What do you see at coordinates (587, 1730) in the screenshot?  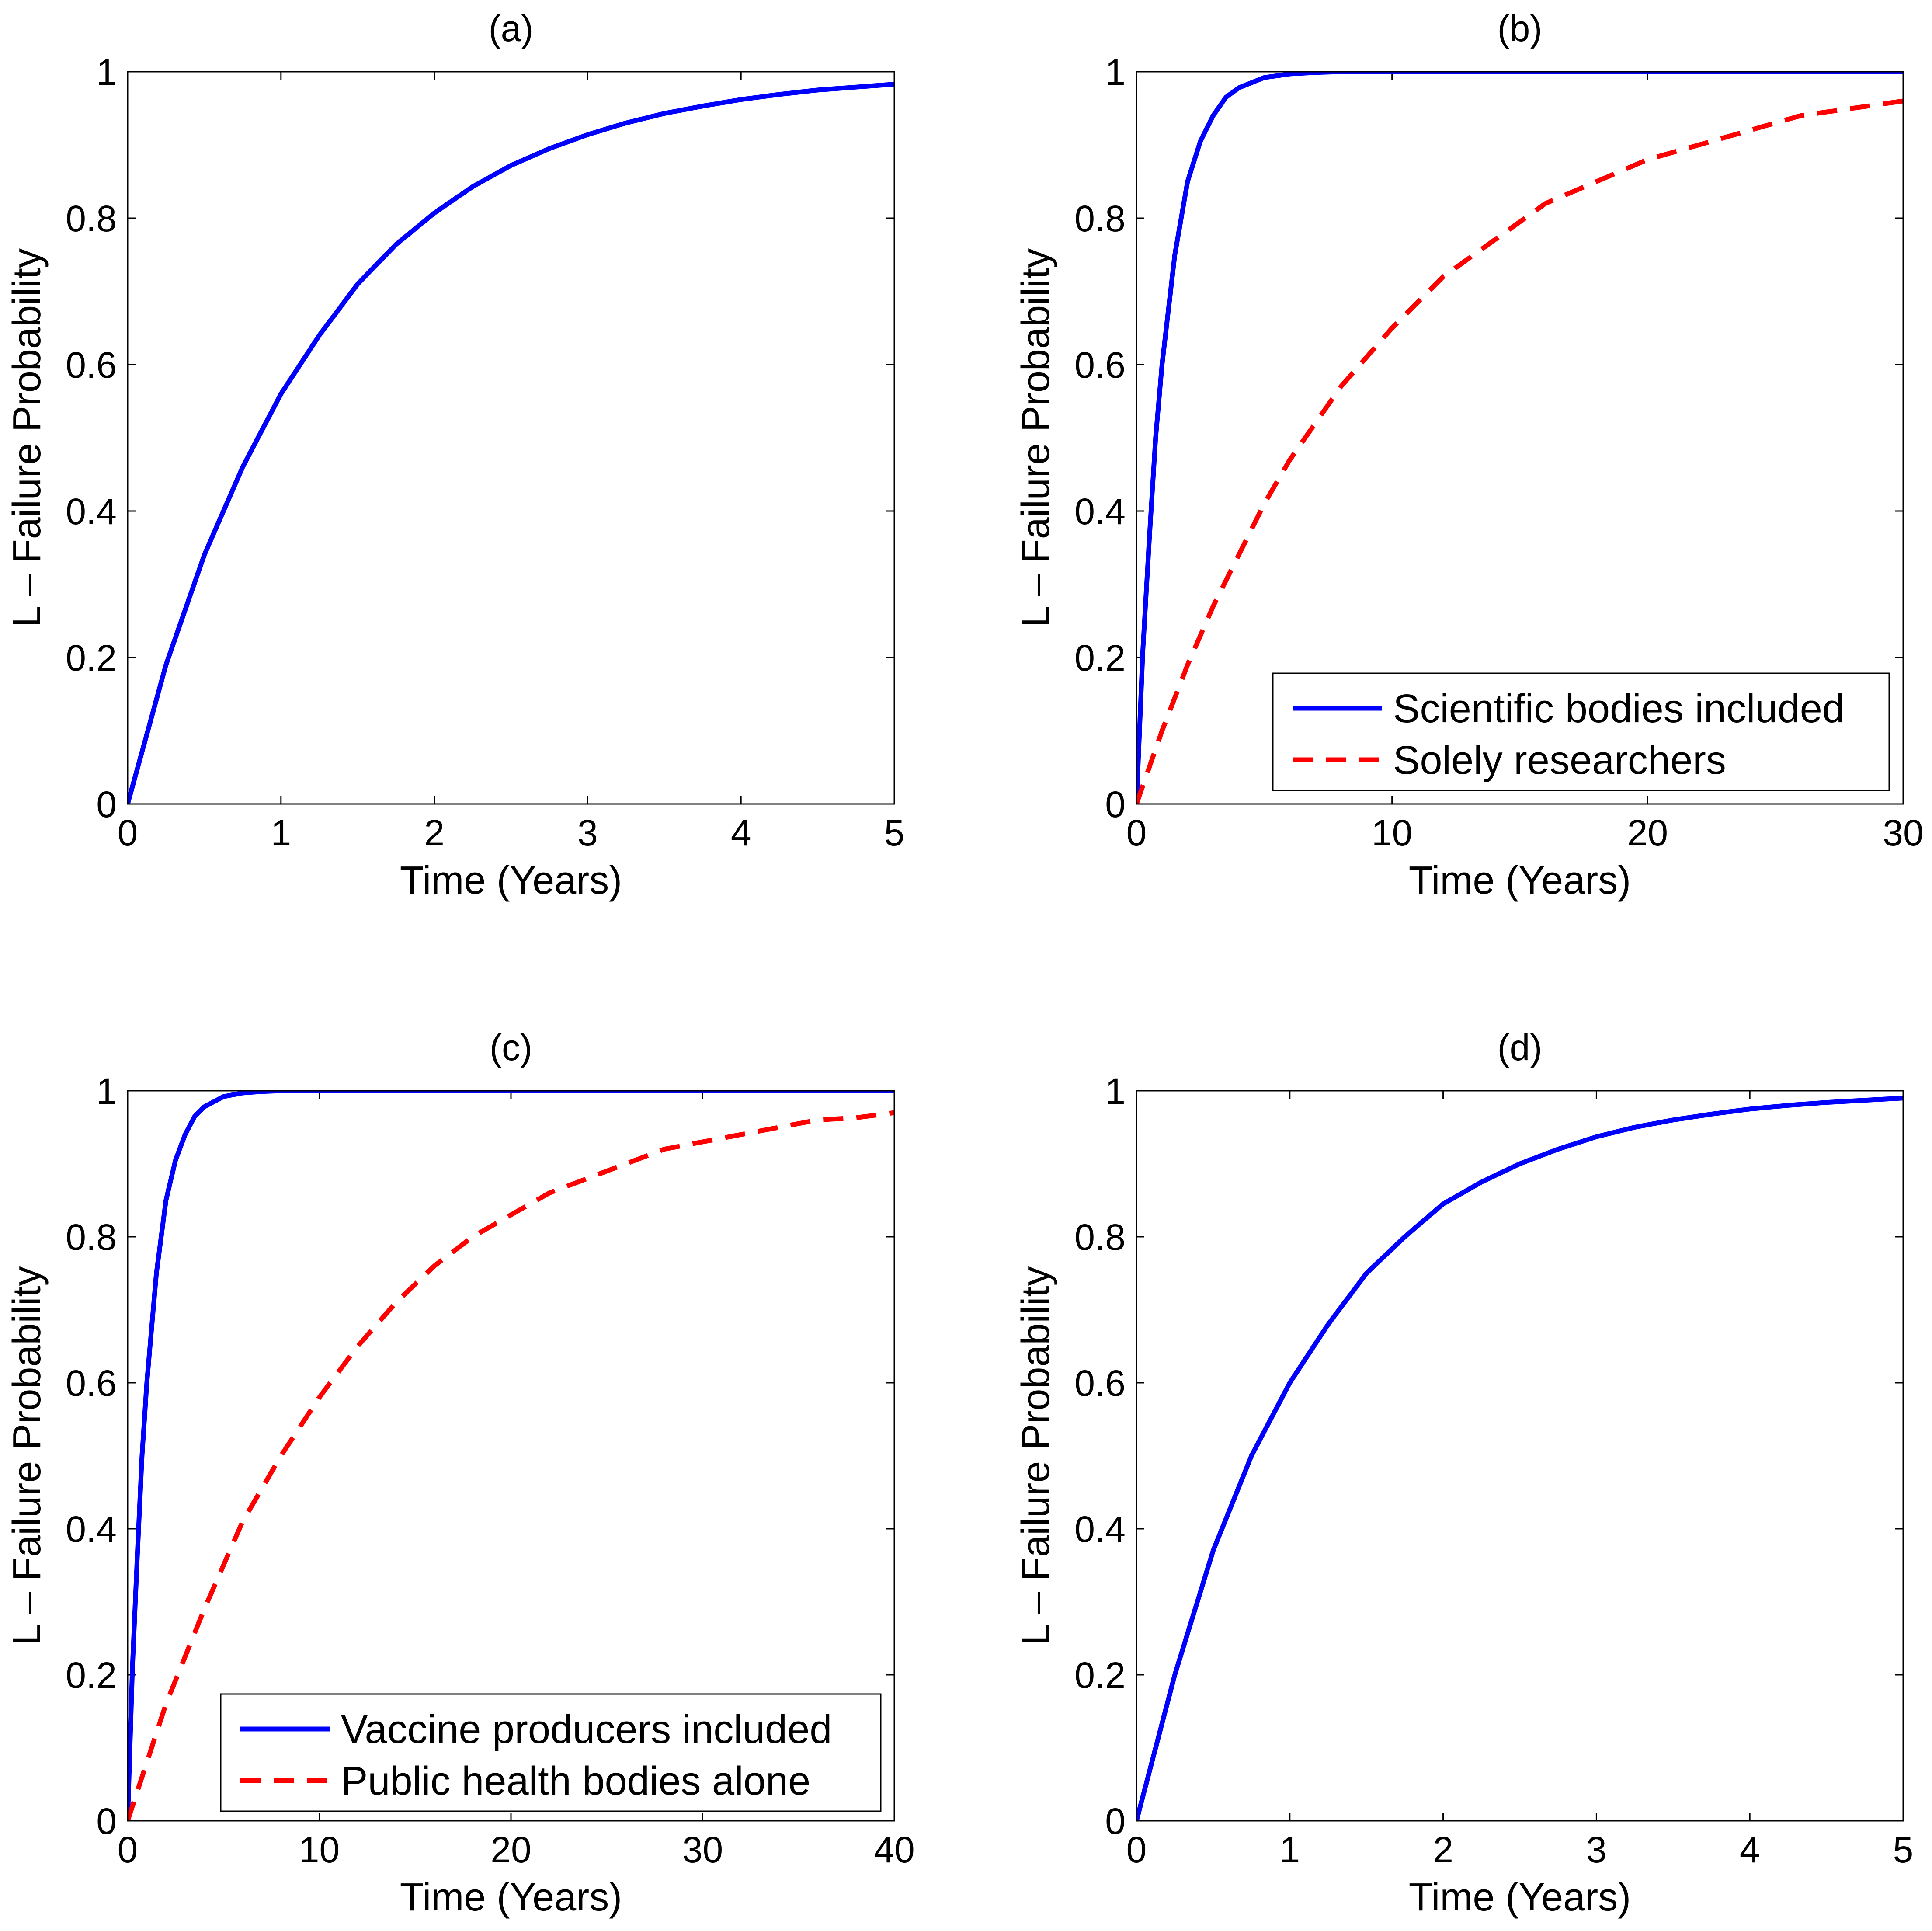 I see `legend-label: Vaccine producers included` at bounding box center [587, 1730].